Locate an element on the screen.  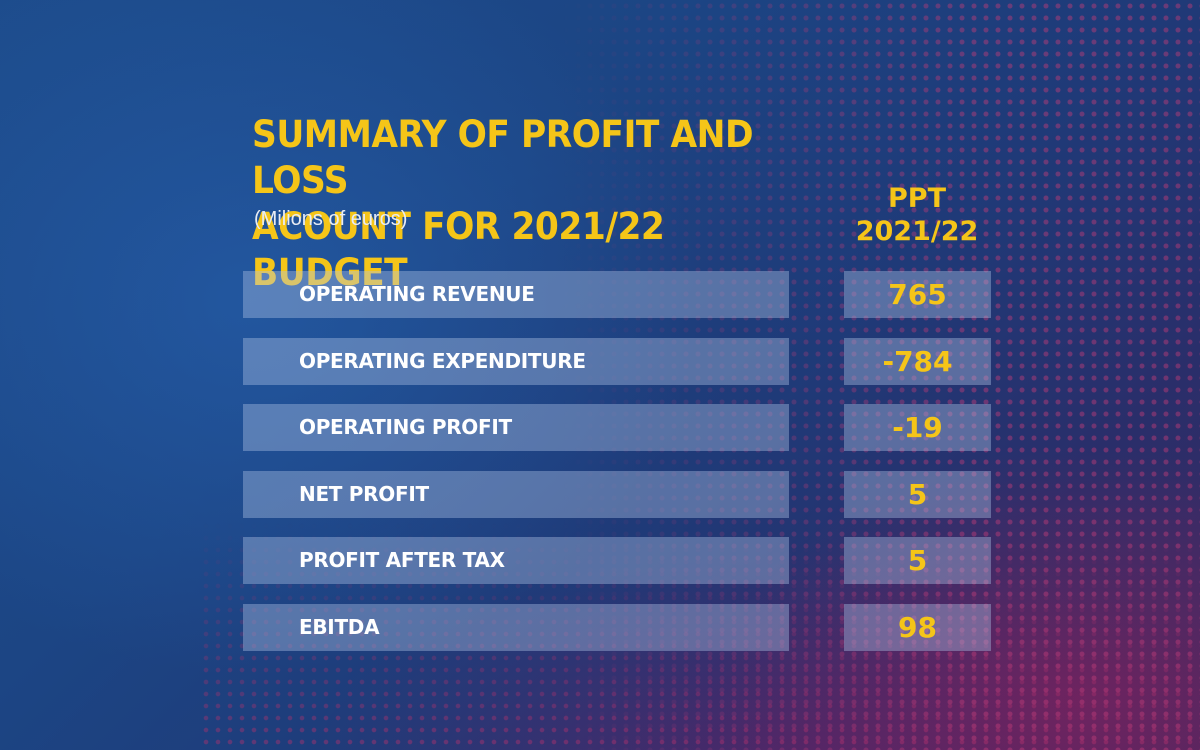
row-label-box: OPERATING EXPENDITURE is located at coordinates (516, 361).